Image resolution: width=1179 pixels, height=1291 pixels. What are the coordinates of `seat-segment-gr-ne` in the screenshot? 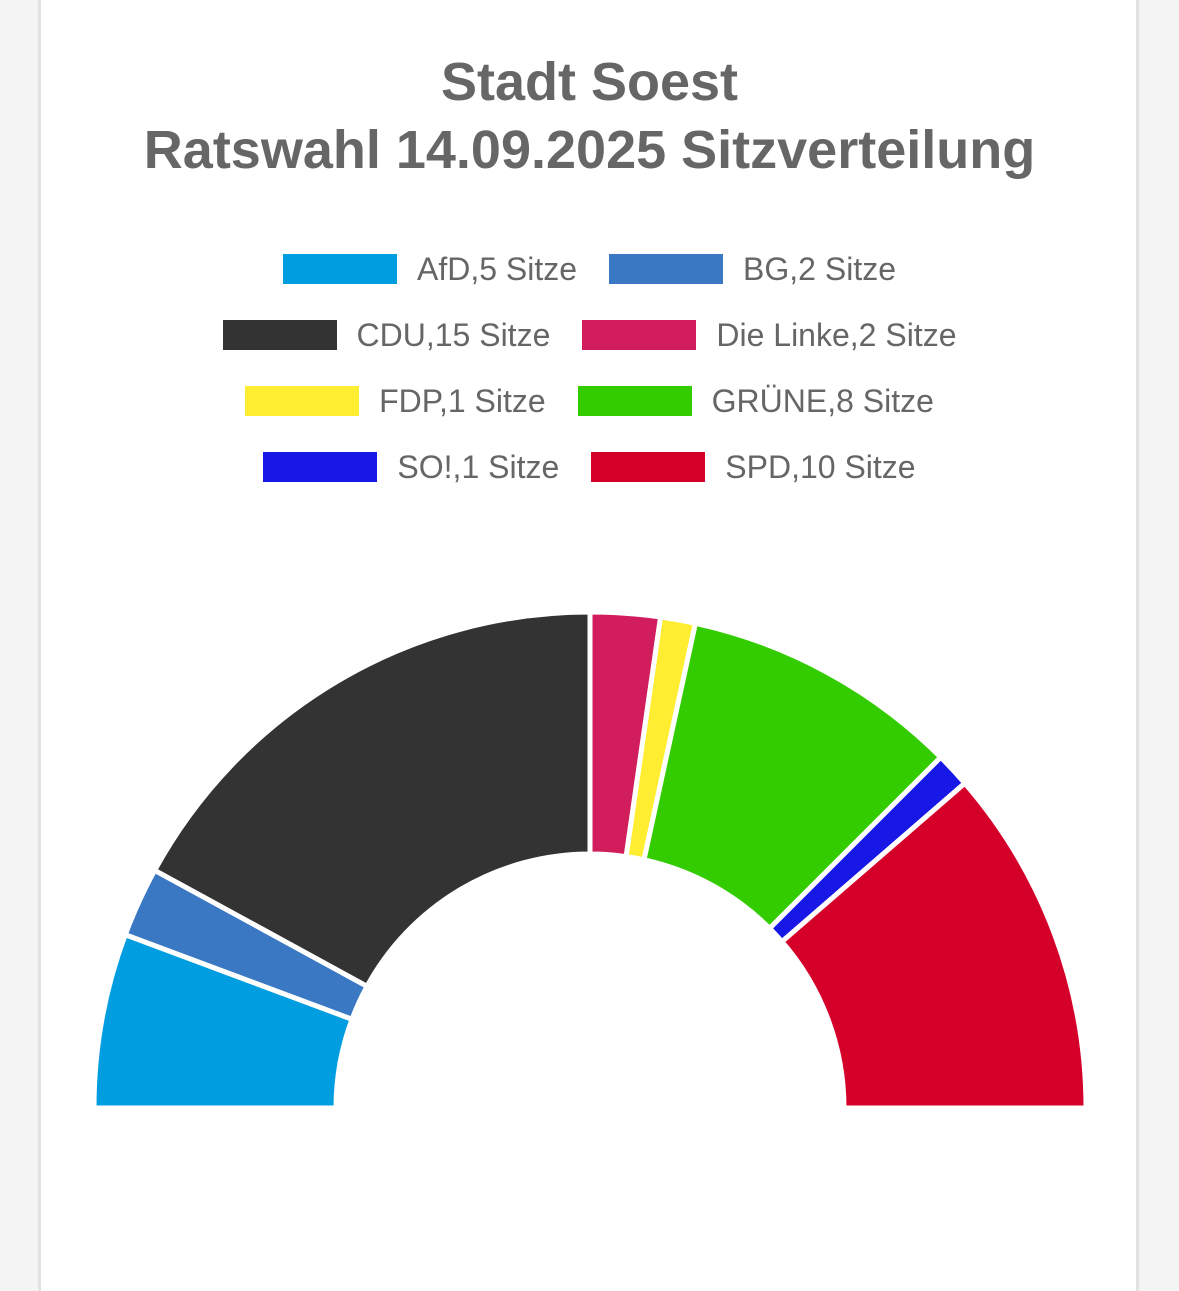 It's located at (792, 775).